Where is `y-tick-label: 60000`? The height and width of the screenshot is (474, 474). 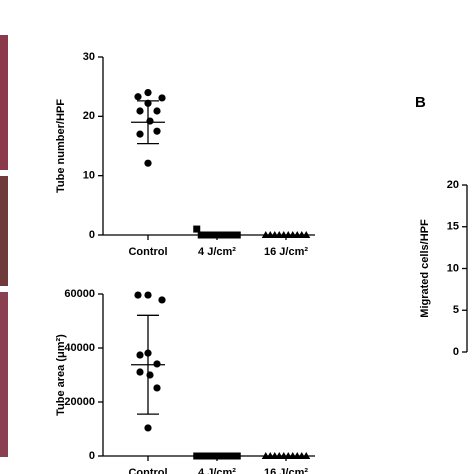
y-tick-label: 60000 is located at coordinates (79, 294).